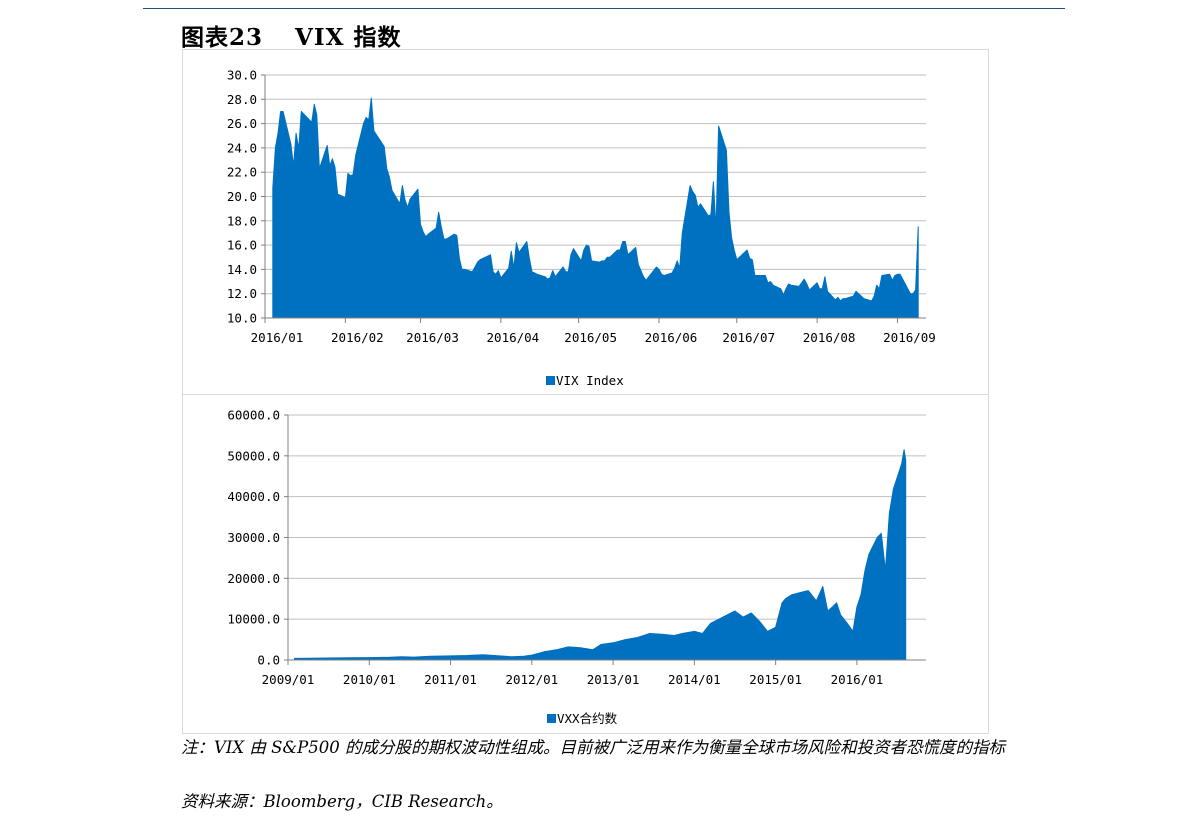 The height and width of the screenshot is (836, 1191). Describe the element at coordinates (242, 220) in the screenshot. I see `y-tick-label: 18.0` at that location.